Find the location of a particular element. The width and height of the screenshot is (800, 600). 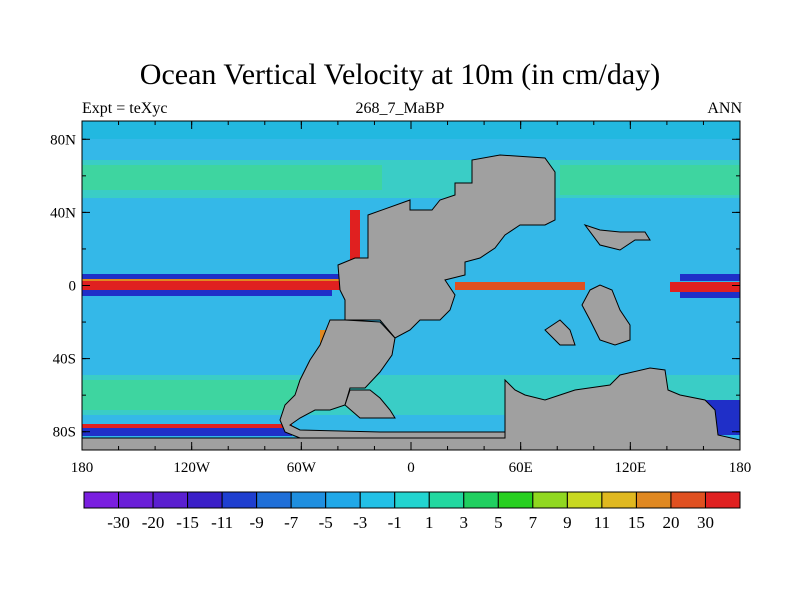

colorbar-label: -3 is located at coordinates (360, 522).